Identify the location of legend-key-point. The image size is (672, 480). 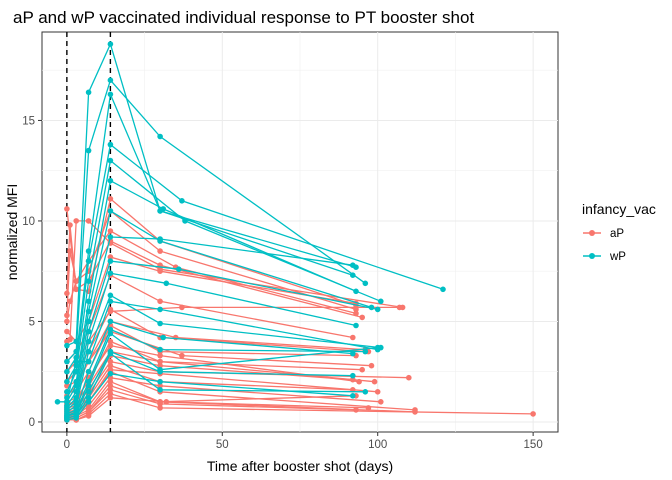
(592, 233).